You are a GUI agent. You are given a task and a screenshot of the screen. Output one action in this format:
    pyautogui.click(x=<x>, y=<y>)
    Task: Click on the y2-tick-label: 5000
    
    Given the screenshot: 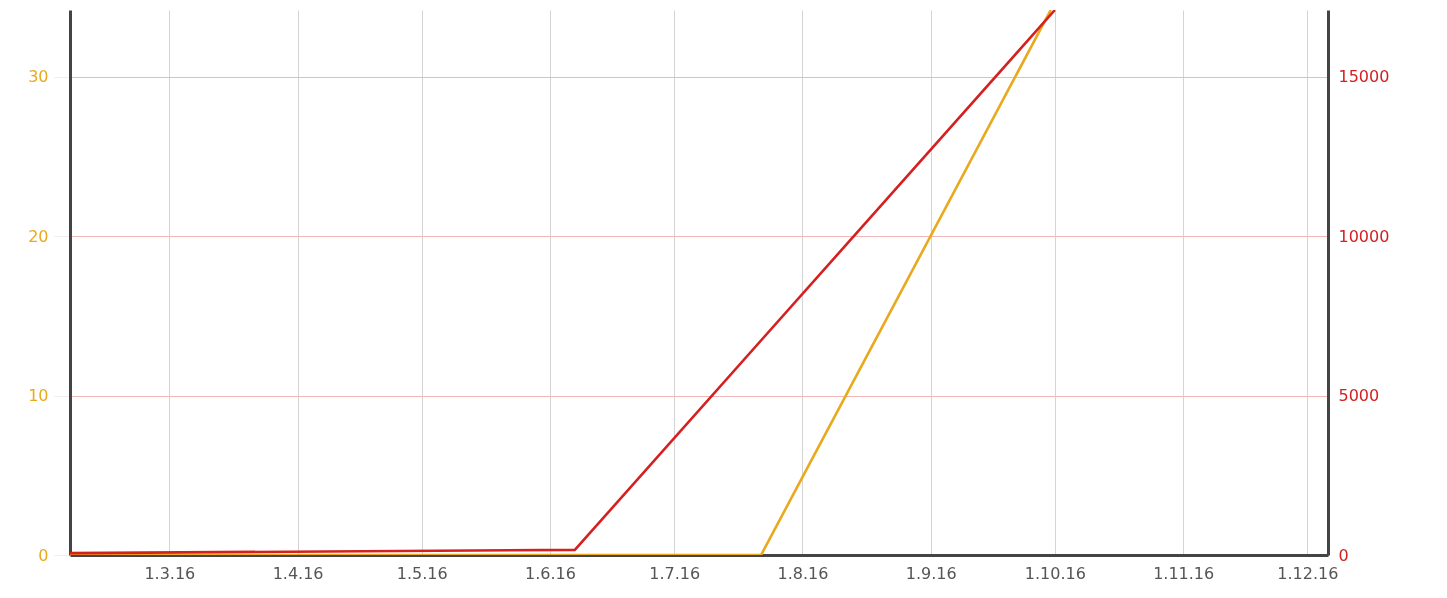 What is the action you would take?
    pyautogui.click(x=1359, y=396)
    